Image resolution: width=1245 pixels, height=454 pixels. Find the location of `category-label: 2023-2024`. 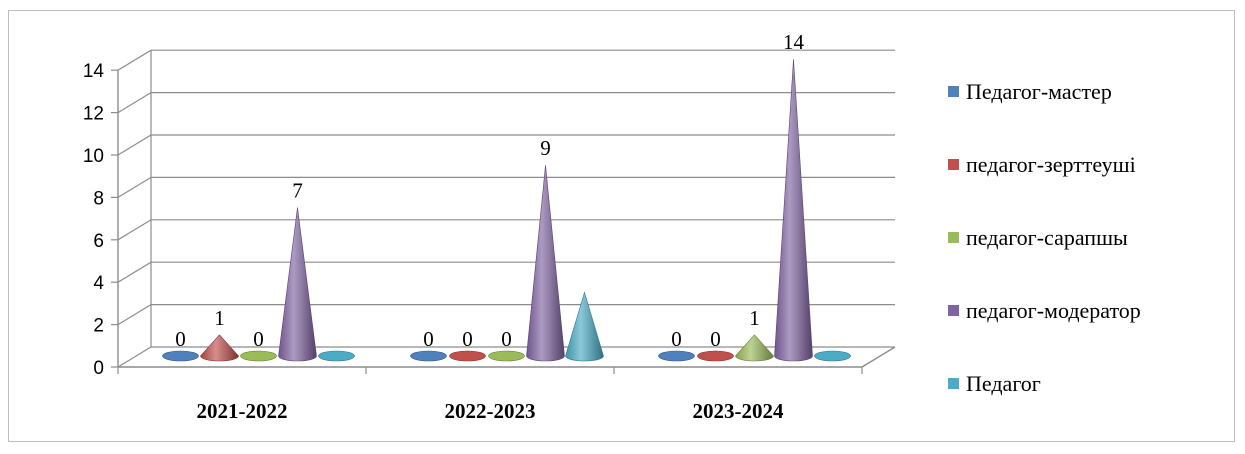

category-label: 2023-2024 is located at coordinates (738, 411).